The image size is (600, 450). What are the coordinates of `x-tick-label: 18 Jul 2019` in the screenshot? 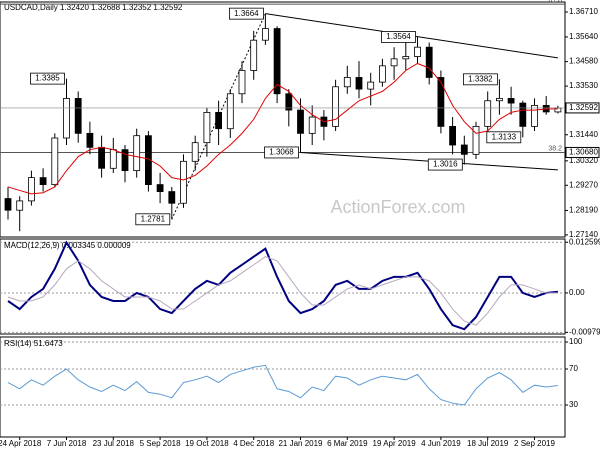 It's located at (488, 443).